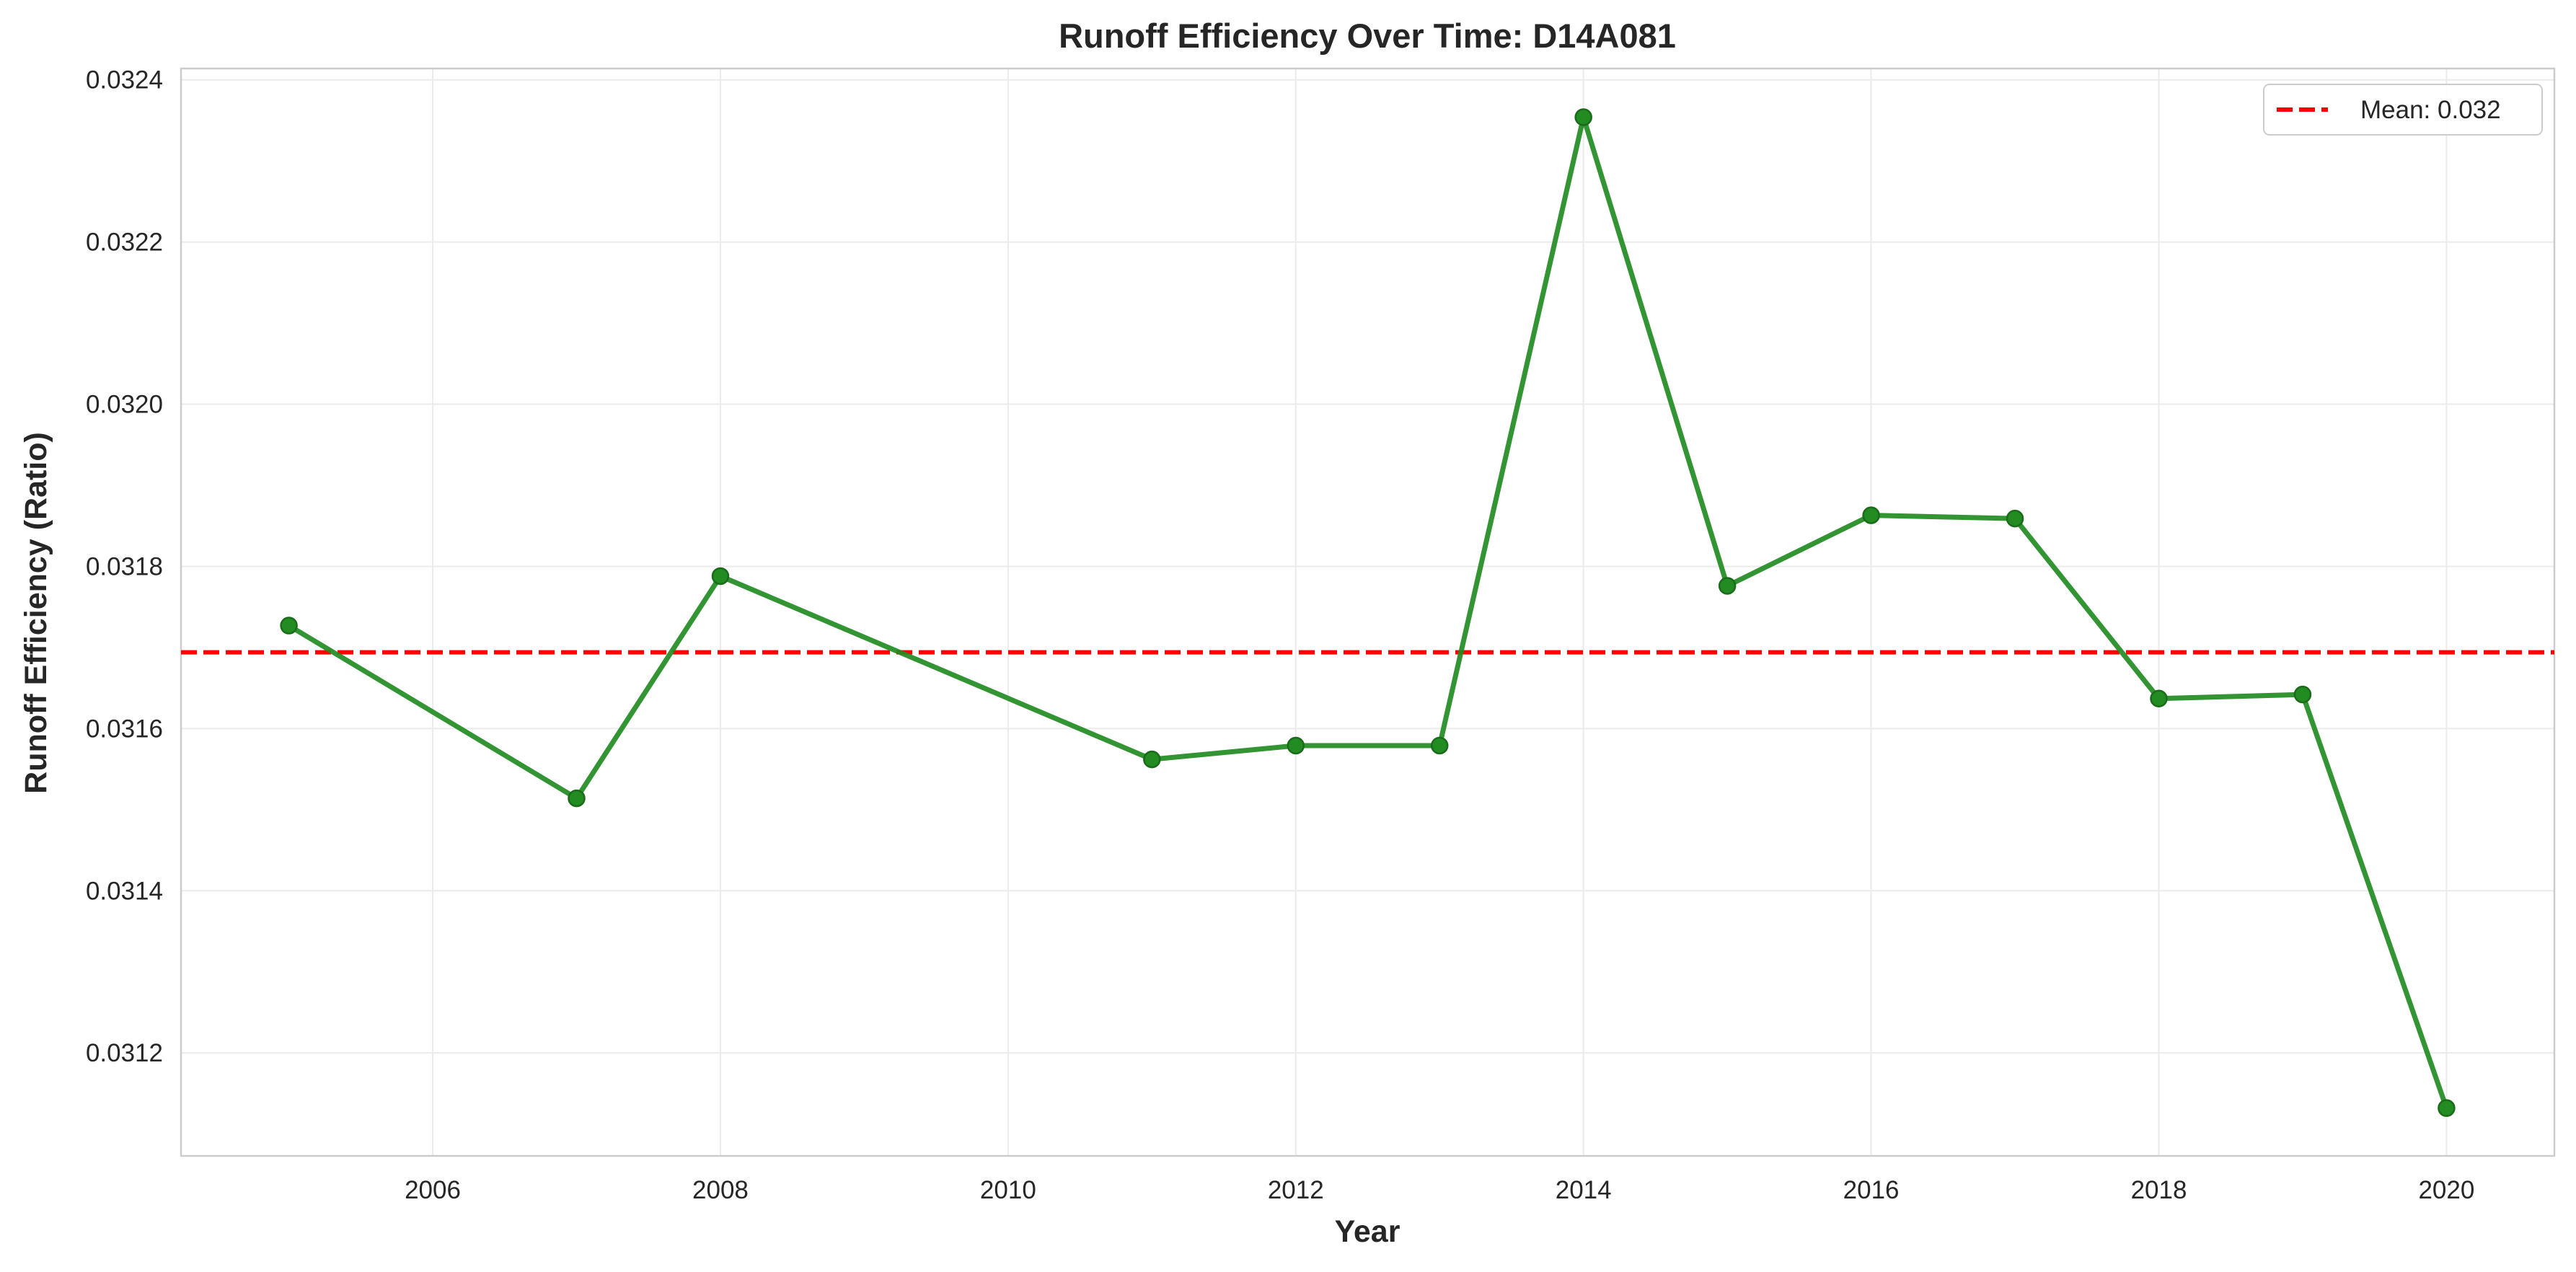 The height and width of the screenshot is (1272, 2576). What do you see at coordinates (124, 1053) in the screenshot?
I see `y-tick-label: 0.0312` at bounding box center [124, 1053].